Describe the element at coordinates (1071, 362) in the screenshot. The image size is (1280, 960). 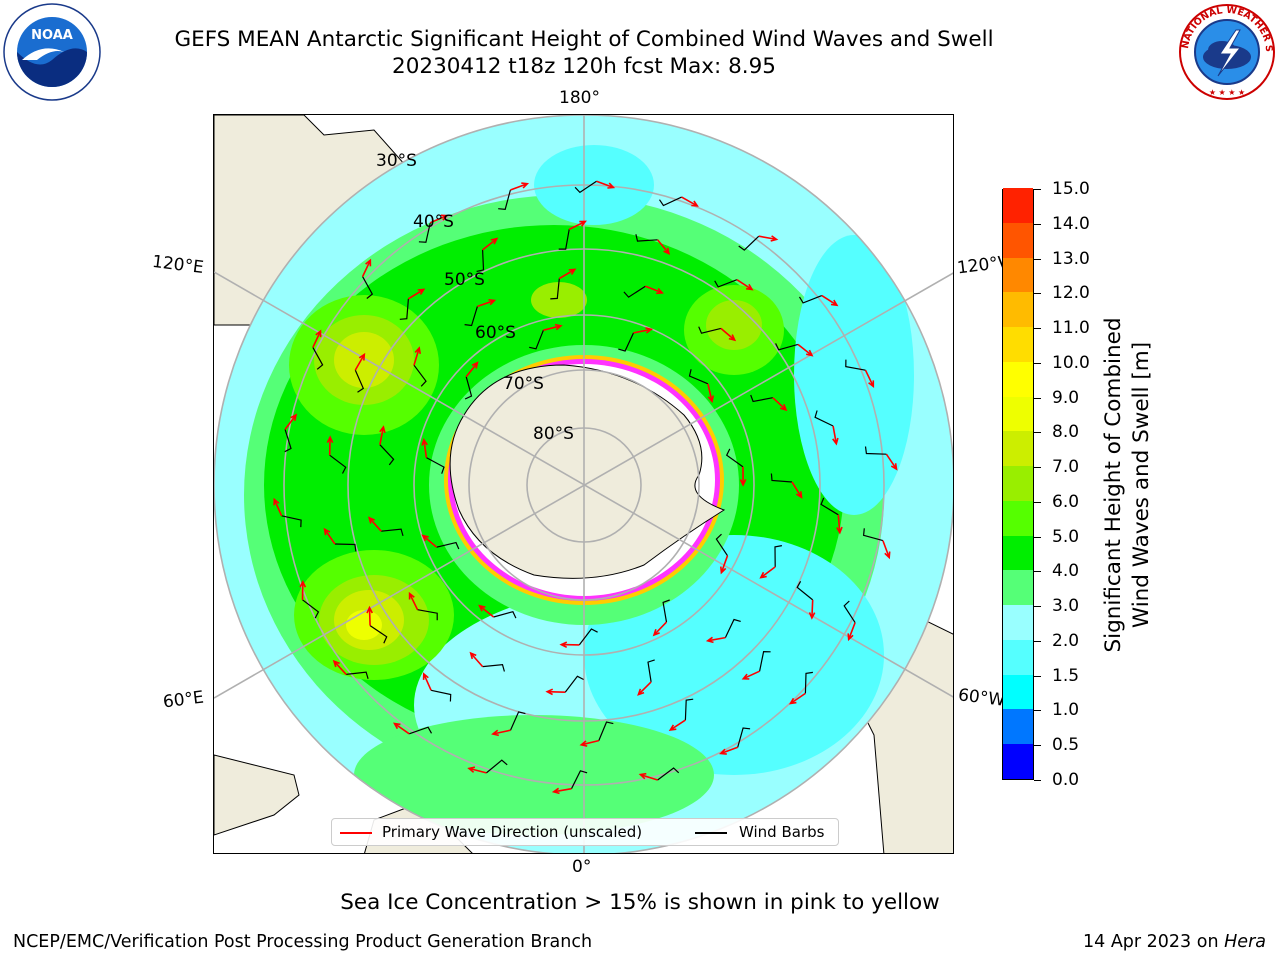
I see `colorbar-tick-label: 10.0` at that location.